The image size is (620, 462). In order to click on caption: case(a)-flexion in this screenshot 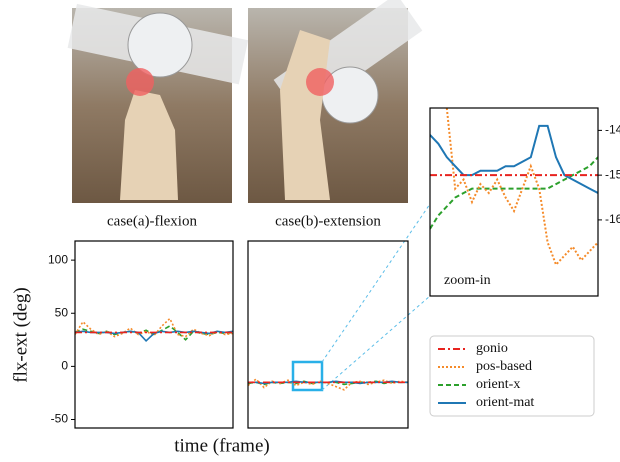, I will do `click(152, 221)`.